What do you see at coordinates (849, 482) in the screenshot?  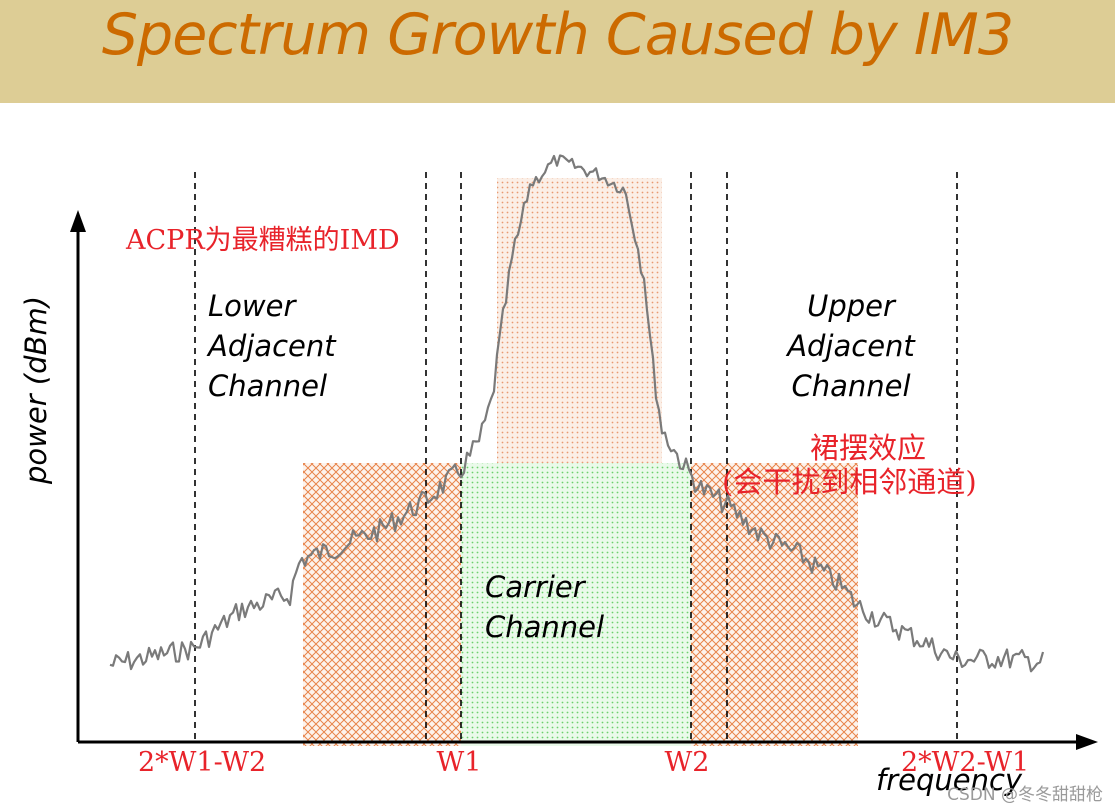 I see `skirt-effect-note: (会干扰到相邻通道)` at bounding box center [849, 482].